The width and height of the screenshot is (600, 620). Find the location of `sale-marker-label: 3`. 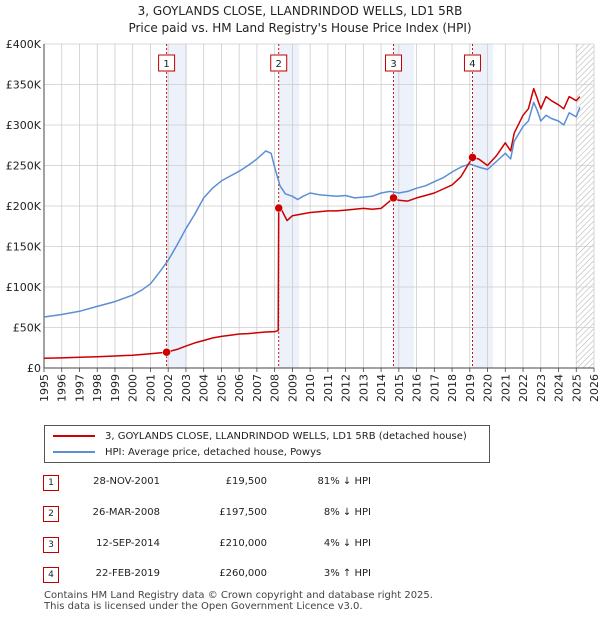

sale-marker-label: 3 is located at coordinates (393, 64).